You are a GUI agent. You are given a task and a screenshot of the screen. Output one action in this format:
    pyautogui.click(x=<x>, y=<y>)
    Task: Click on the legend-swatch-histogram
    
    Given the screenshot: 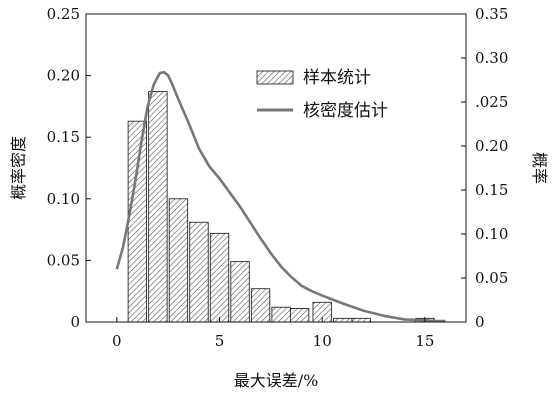 What is the action you would take?
    pyautogui.click(x=275, y=77)
    